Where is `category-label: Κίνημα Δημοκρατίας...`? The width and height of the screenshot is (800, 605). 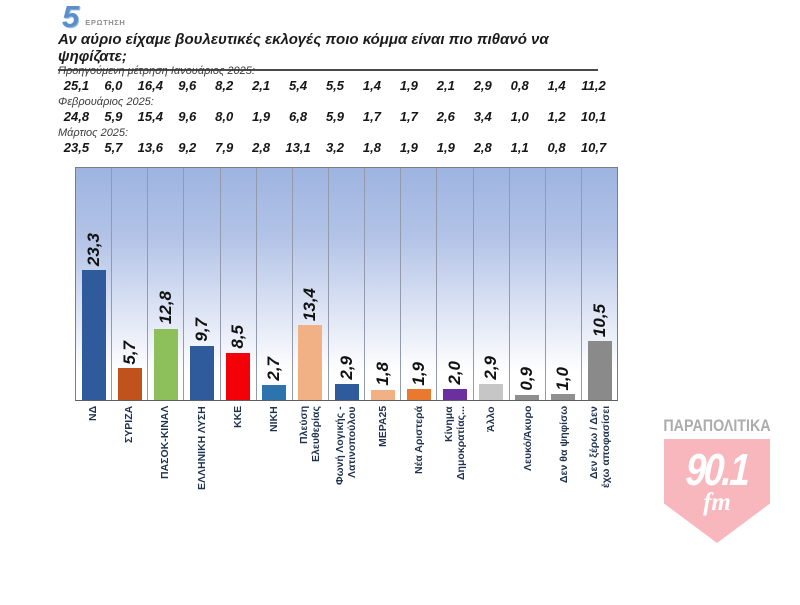 category-label: Κίνημα Δημοκρατίας... is located at coordinates (455, 443).